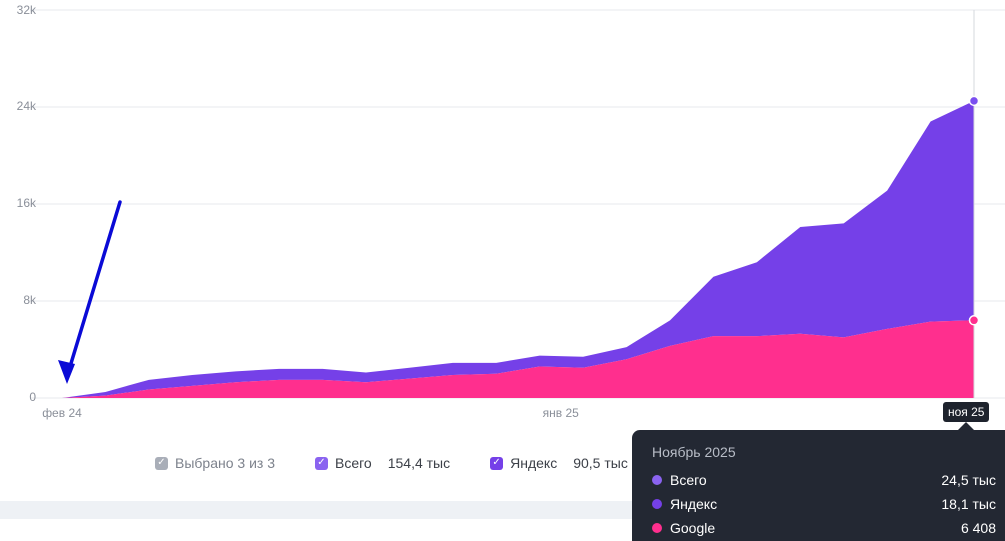 The width and height of the screenshot is (1005, 541). Describe the element at coordinates (32, 397) in the screenshot. I see `y-tick-label: 0` at that location.